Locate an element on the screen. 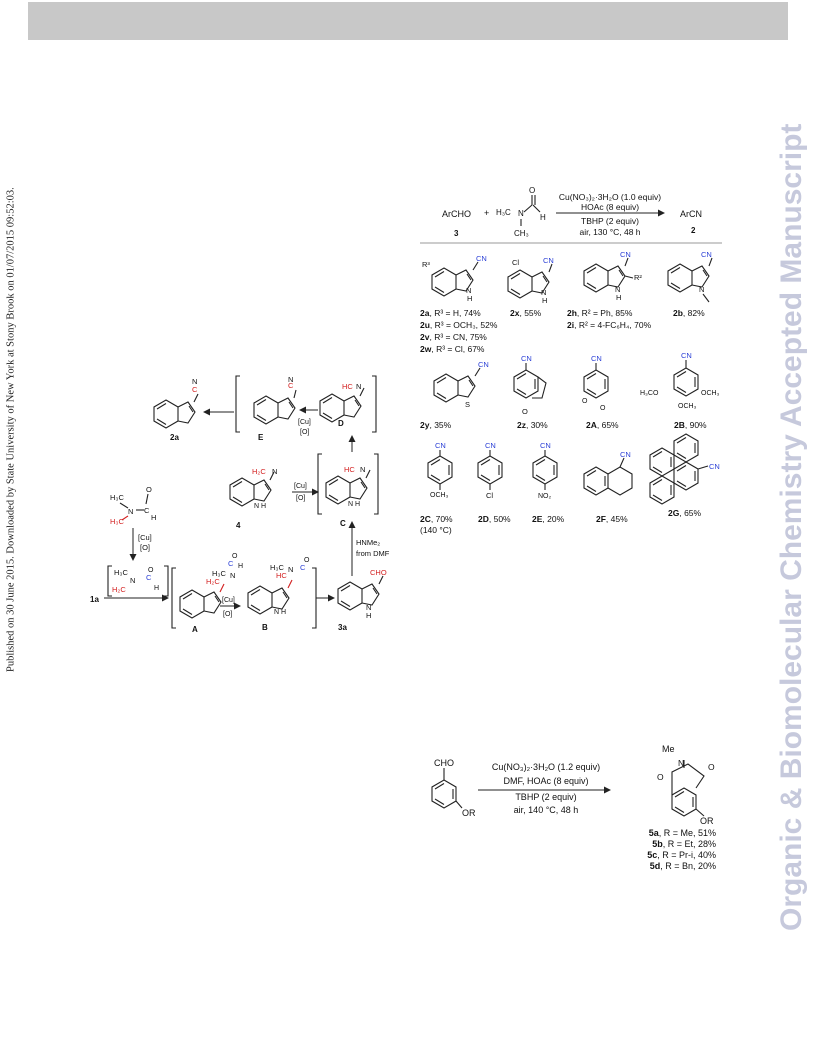 The height and width of the screenshot is (1056, 816). svg-text: S is located at coordinates (467, 404).